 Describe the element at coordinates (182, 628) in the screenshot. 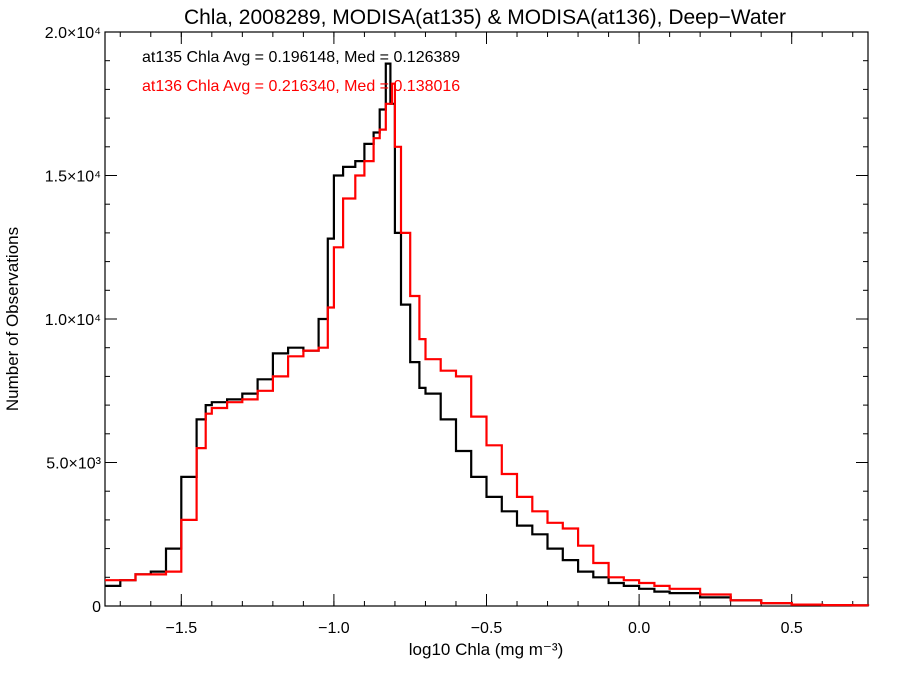

I see `x-tick-label: −1.5` at that location.